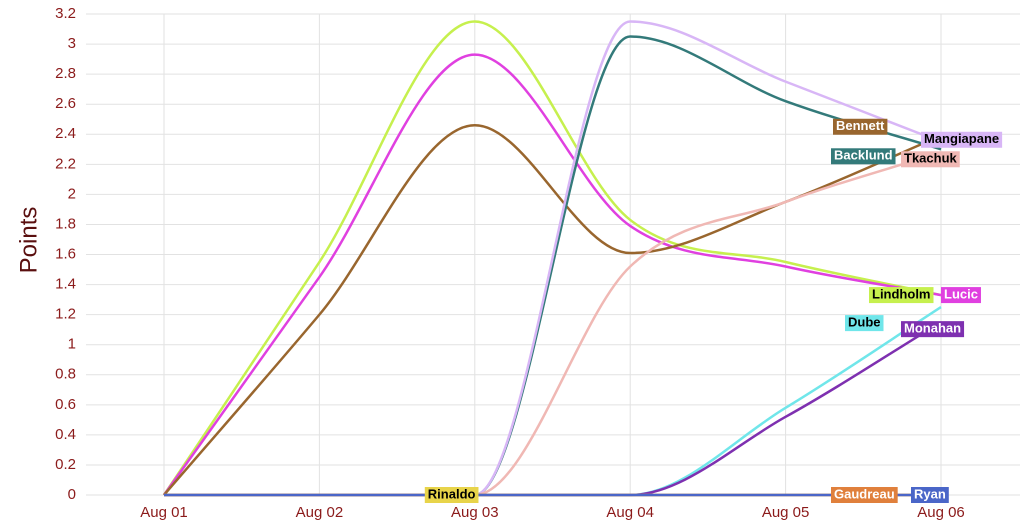 This screenshot has width=1024, height=528. What do you see at coordinates (72, 43) in the screenshot?
I see `y-tick-label: 3` at bounding box center [72, 43].